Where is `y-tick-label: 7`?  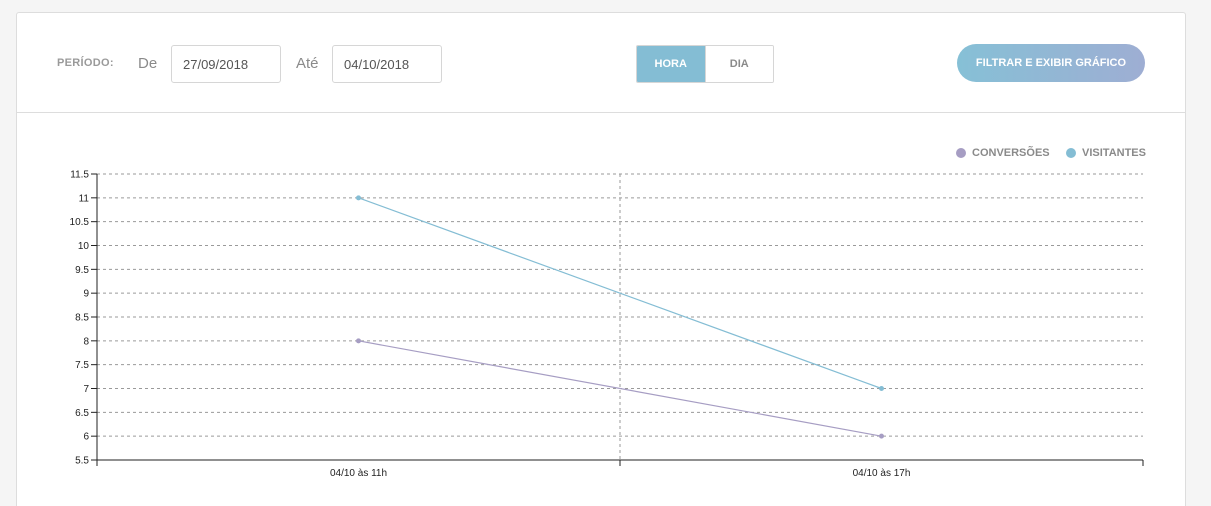 y-tick-label: 7 is located at coordinates (86, 389).